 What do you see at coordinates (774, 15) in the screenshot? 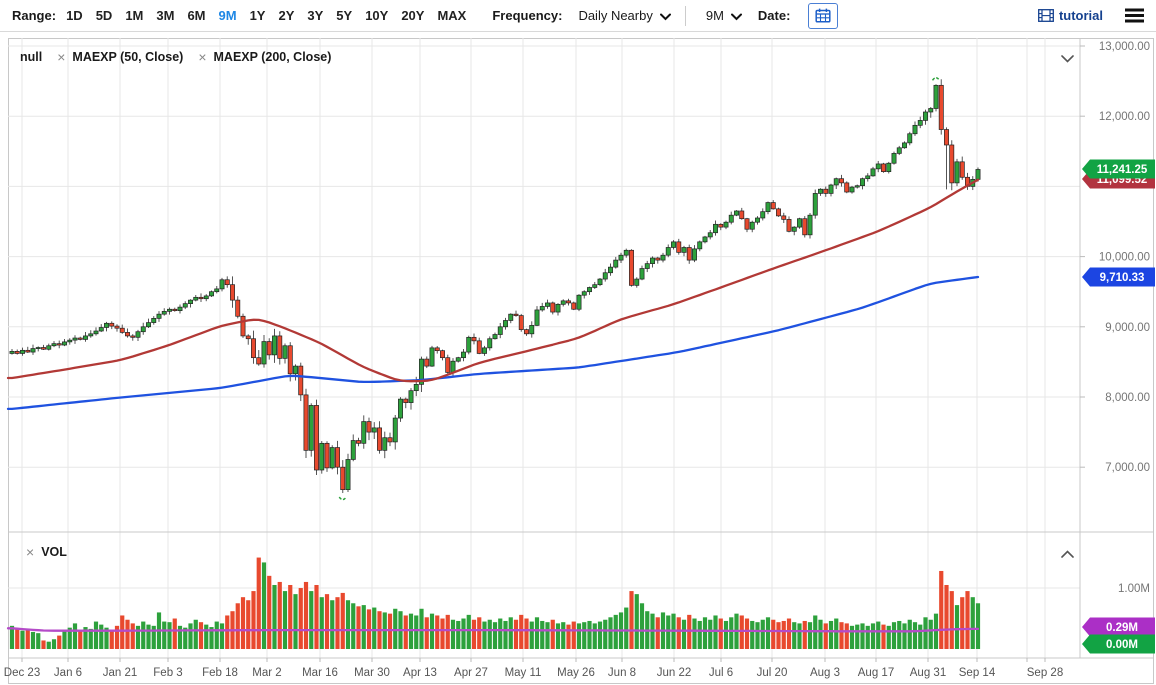
I see `date-label: Date:` at bounding box center [774, 15].